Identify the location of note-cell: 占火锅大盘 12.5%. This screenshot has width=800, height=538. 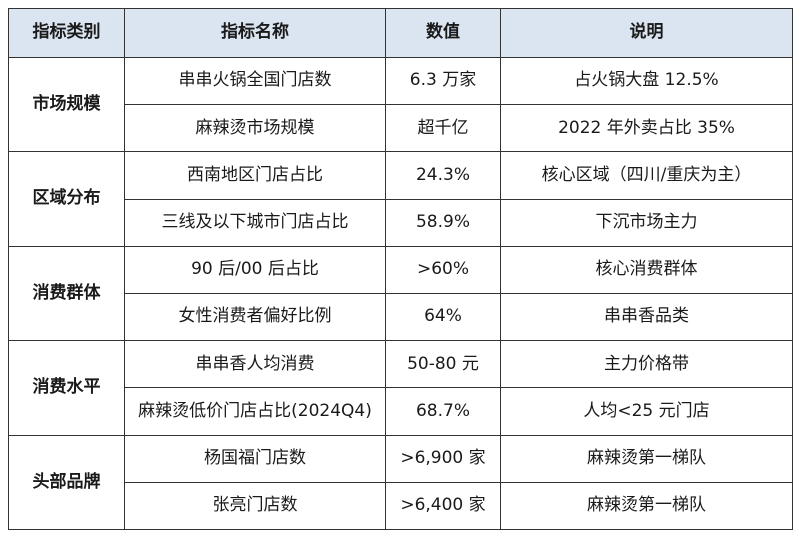
(646, 81).